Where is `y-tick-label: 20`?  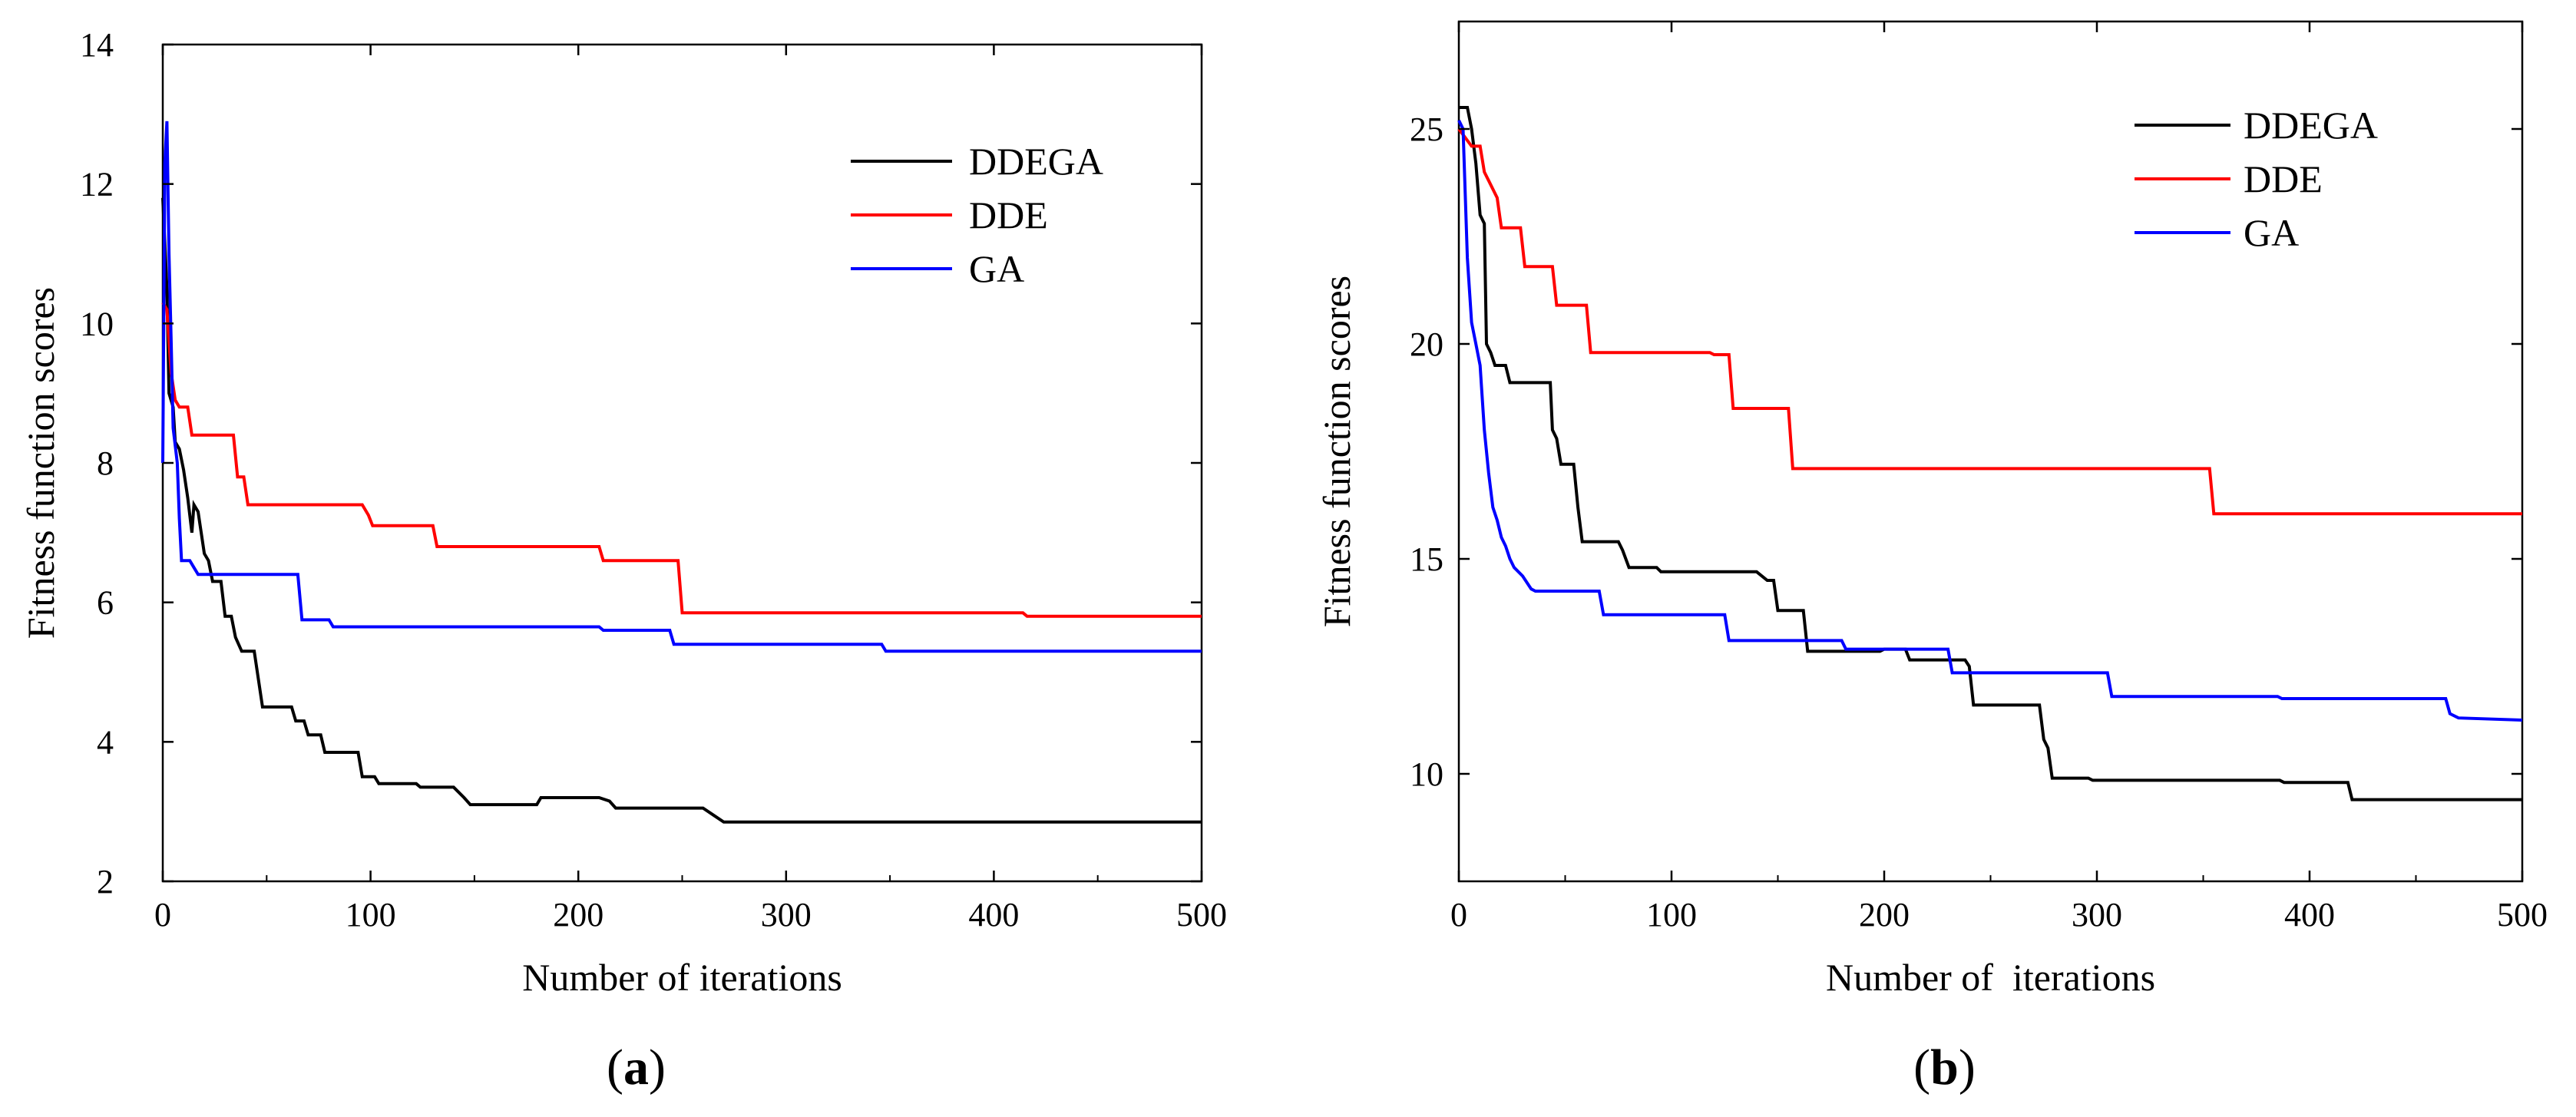 y-tick-label: 20 is located at coordinates (1426, 345).